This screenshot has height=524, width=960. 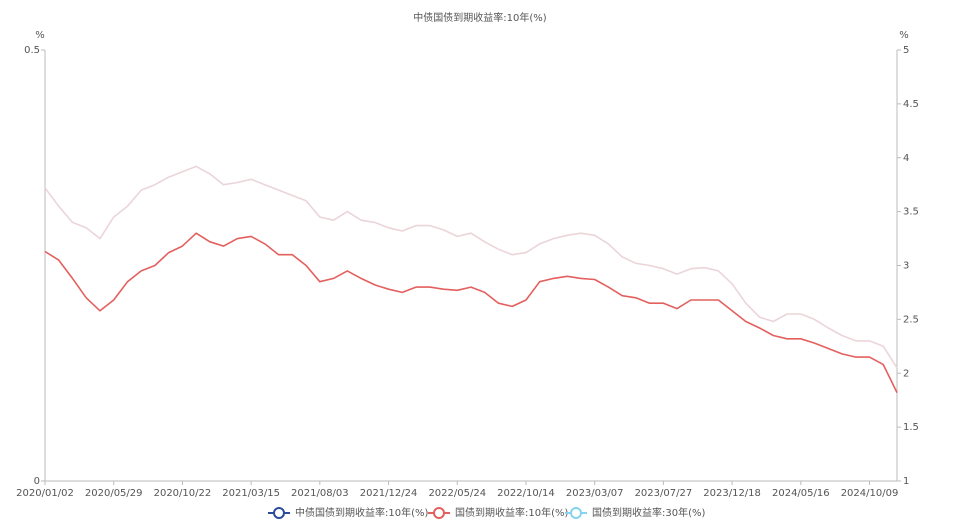 What do you see at coordinates (911, 427) in the screenshot?
I see `y2-tick-label: 1.5` at bounding box center [911, 427].